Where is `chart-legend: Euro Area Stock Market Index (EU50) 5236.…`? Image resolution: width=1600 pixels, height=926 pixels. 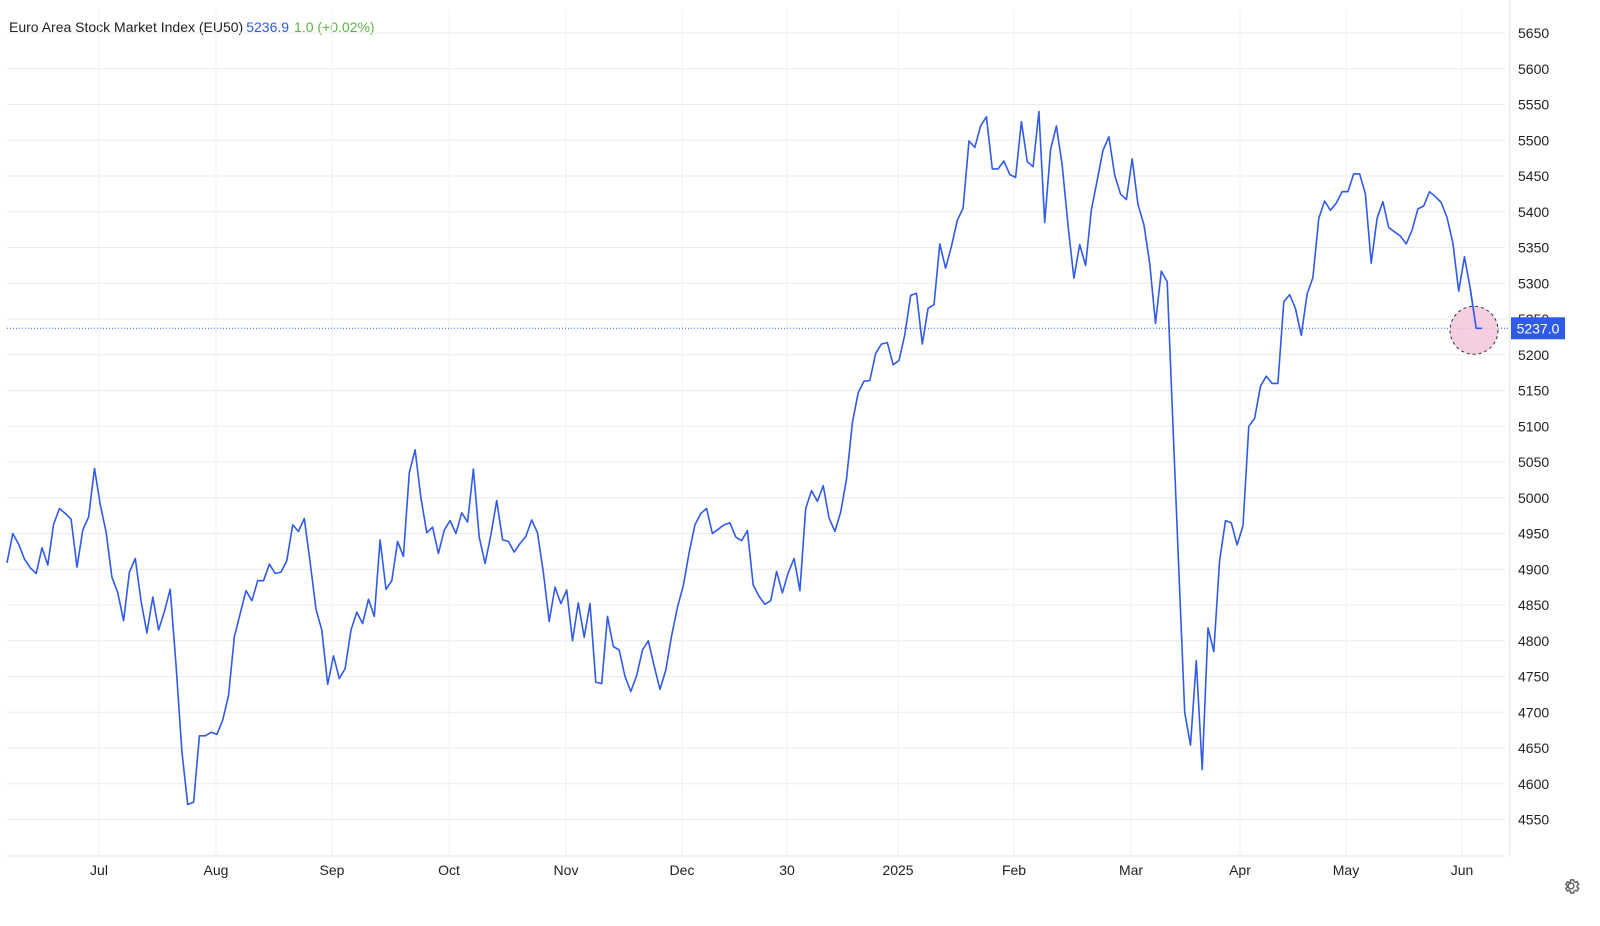 chart-legend: Euro Area Stock Market Index (EU50) 5236.… is located at coordinates (192, 27).